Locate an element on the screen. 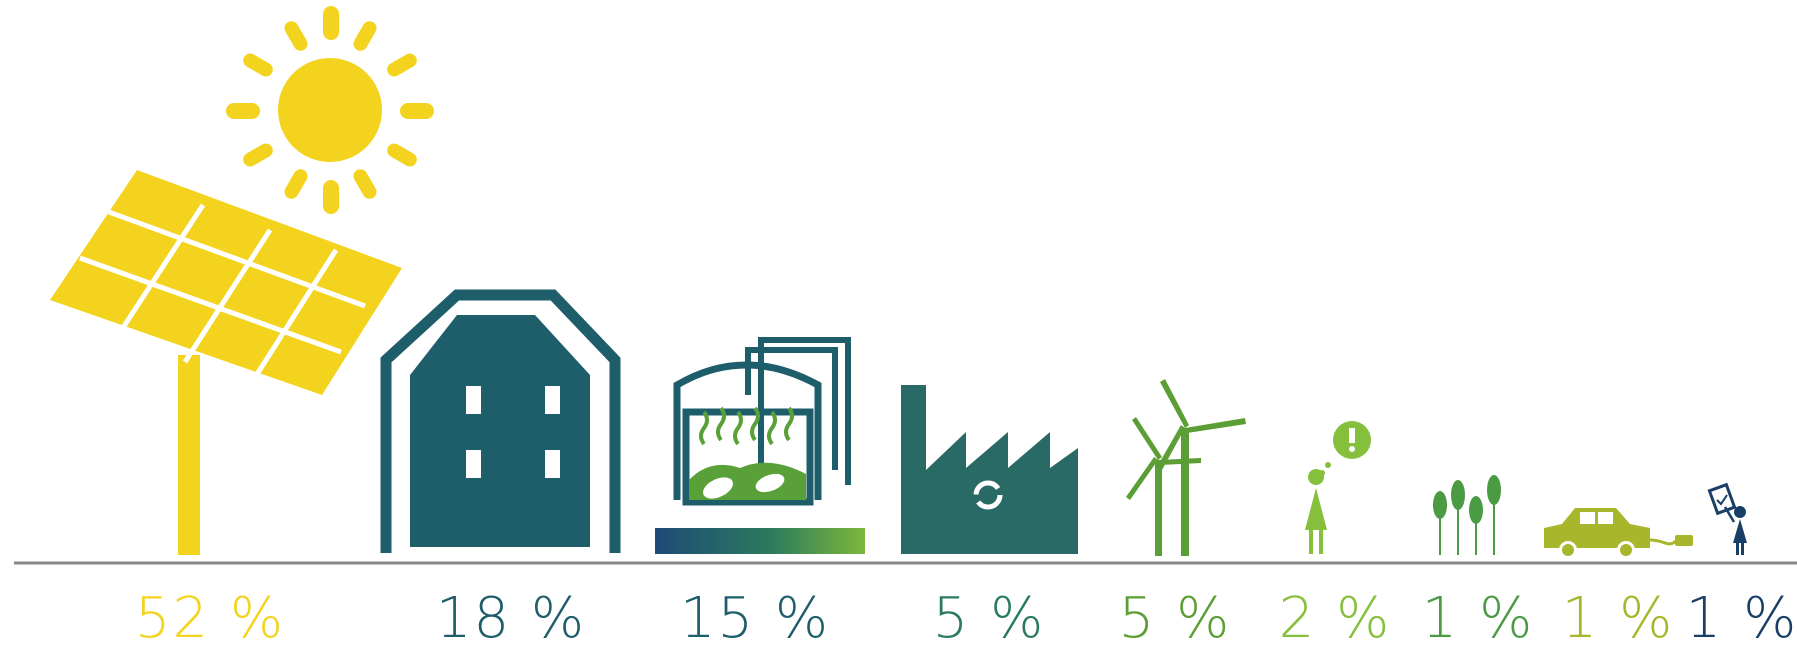 The height and width of the screenshot is (654, 1797). value-label-car: 1 % is located at coordinates (1618, 618).